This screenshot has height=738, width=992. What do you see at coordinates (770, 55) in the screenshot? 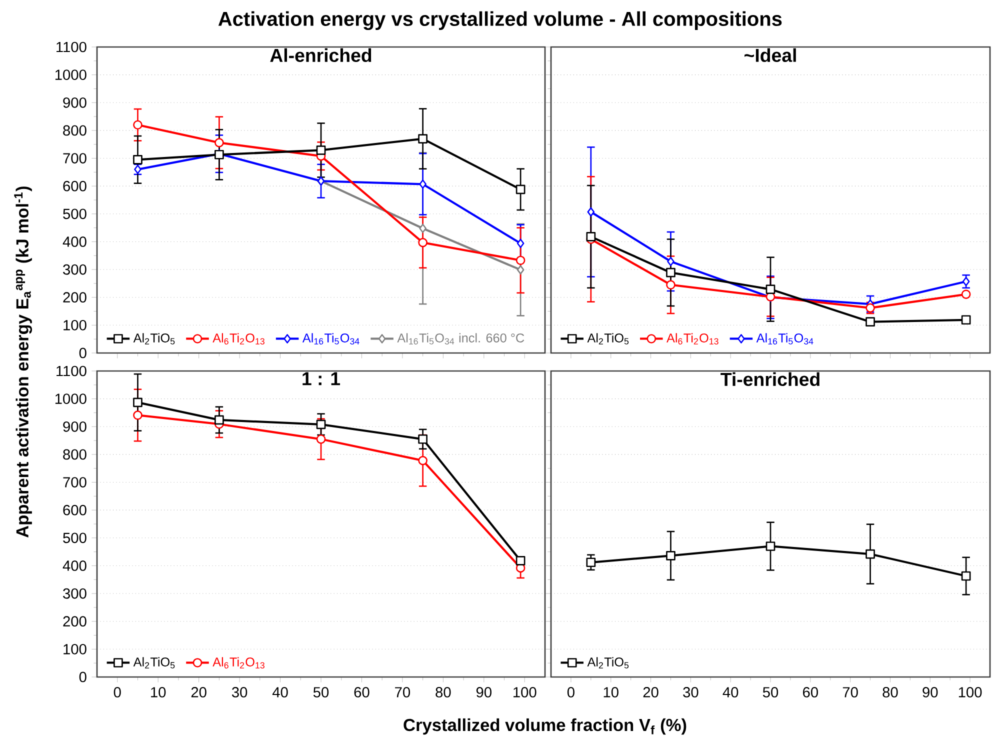
I see `chart-title: ~Ideal` at bounding box center [770, 55].